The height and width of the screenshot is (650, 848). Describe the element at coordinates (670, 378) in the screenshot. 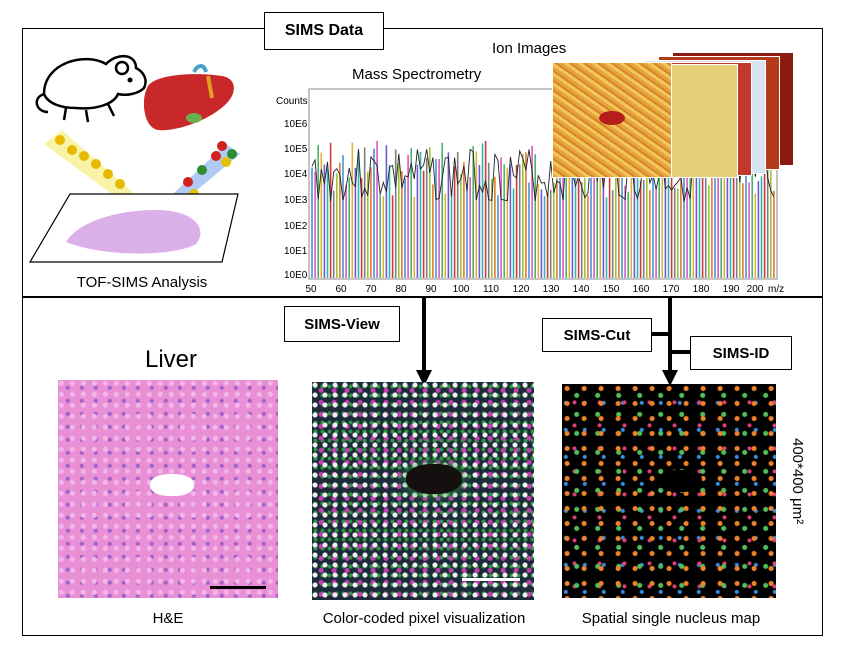

I see `cut-arrow-head` at that location.